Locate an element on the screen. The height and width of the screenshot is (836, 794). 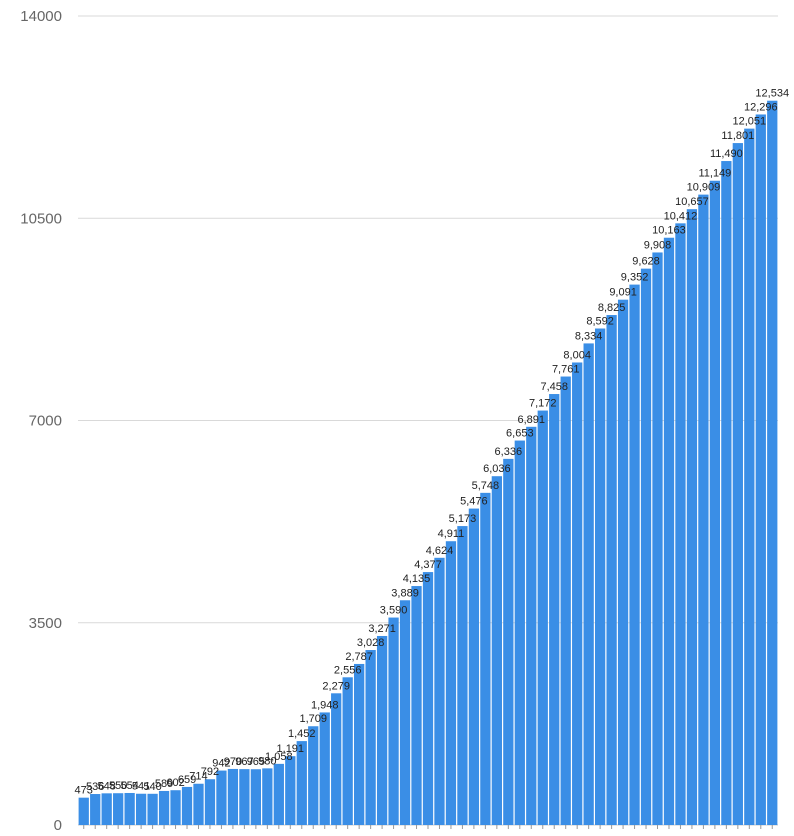
data-label: 4,911 is located at coordinates (451, 534).